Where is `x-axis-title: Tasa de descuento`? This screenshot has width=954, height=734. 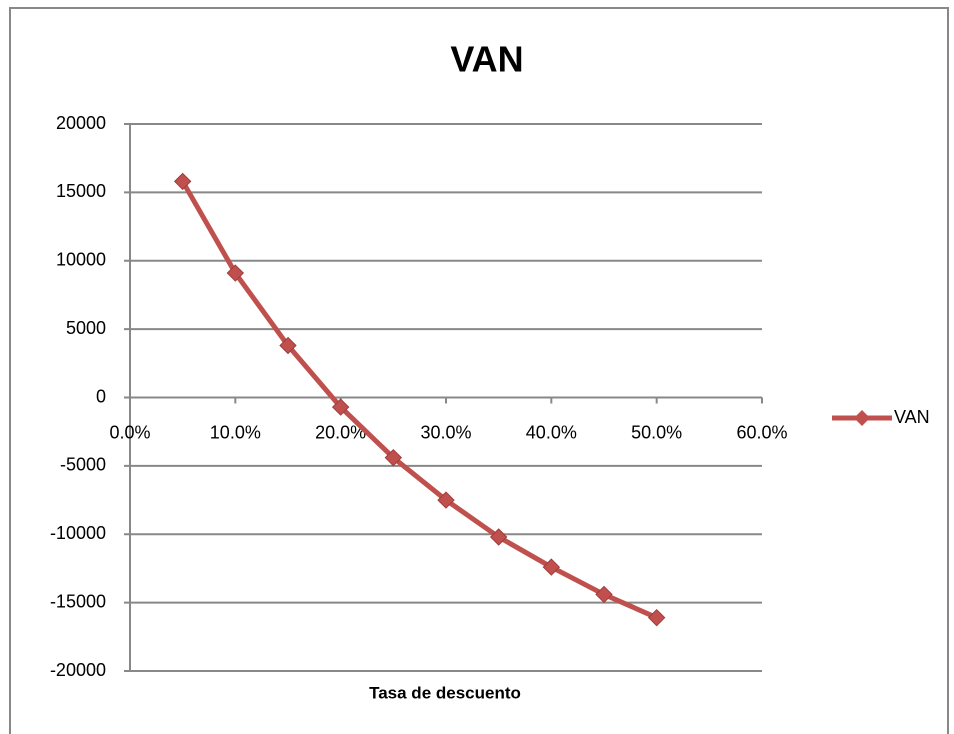
x-axis-title: Tasa de descuento is located at coordinates (445, 692).